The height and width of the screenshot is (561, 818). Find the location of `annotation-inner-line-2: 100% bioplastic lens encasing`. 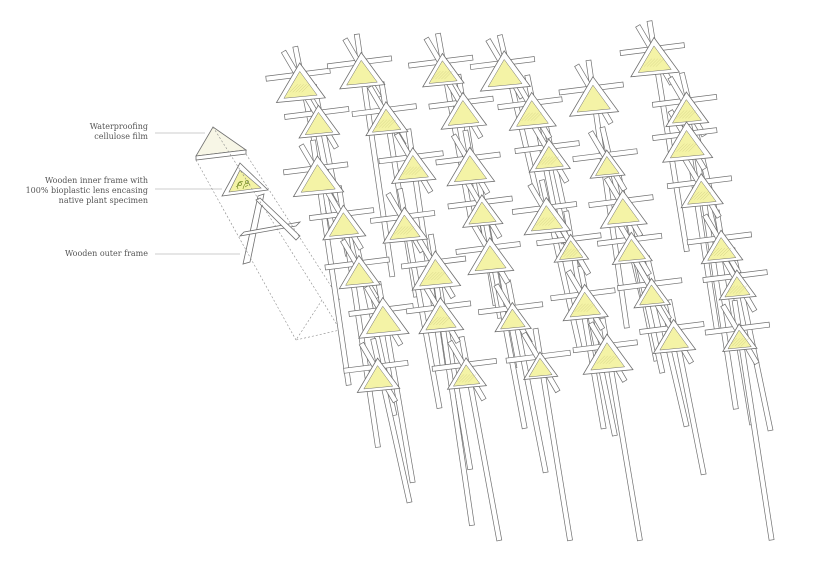

annotation-inner-line-2: 100% bioplastic lens encasing is located at coordinates (86, 190).